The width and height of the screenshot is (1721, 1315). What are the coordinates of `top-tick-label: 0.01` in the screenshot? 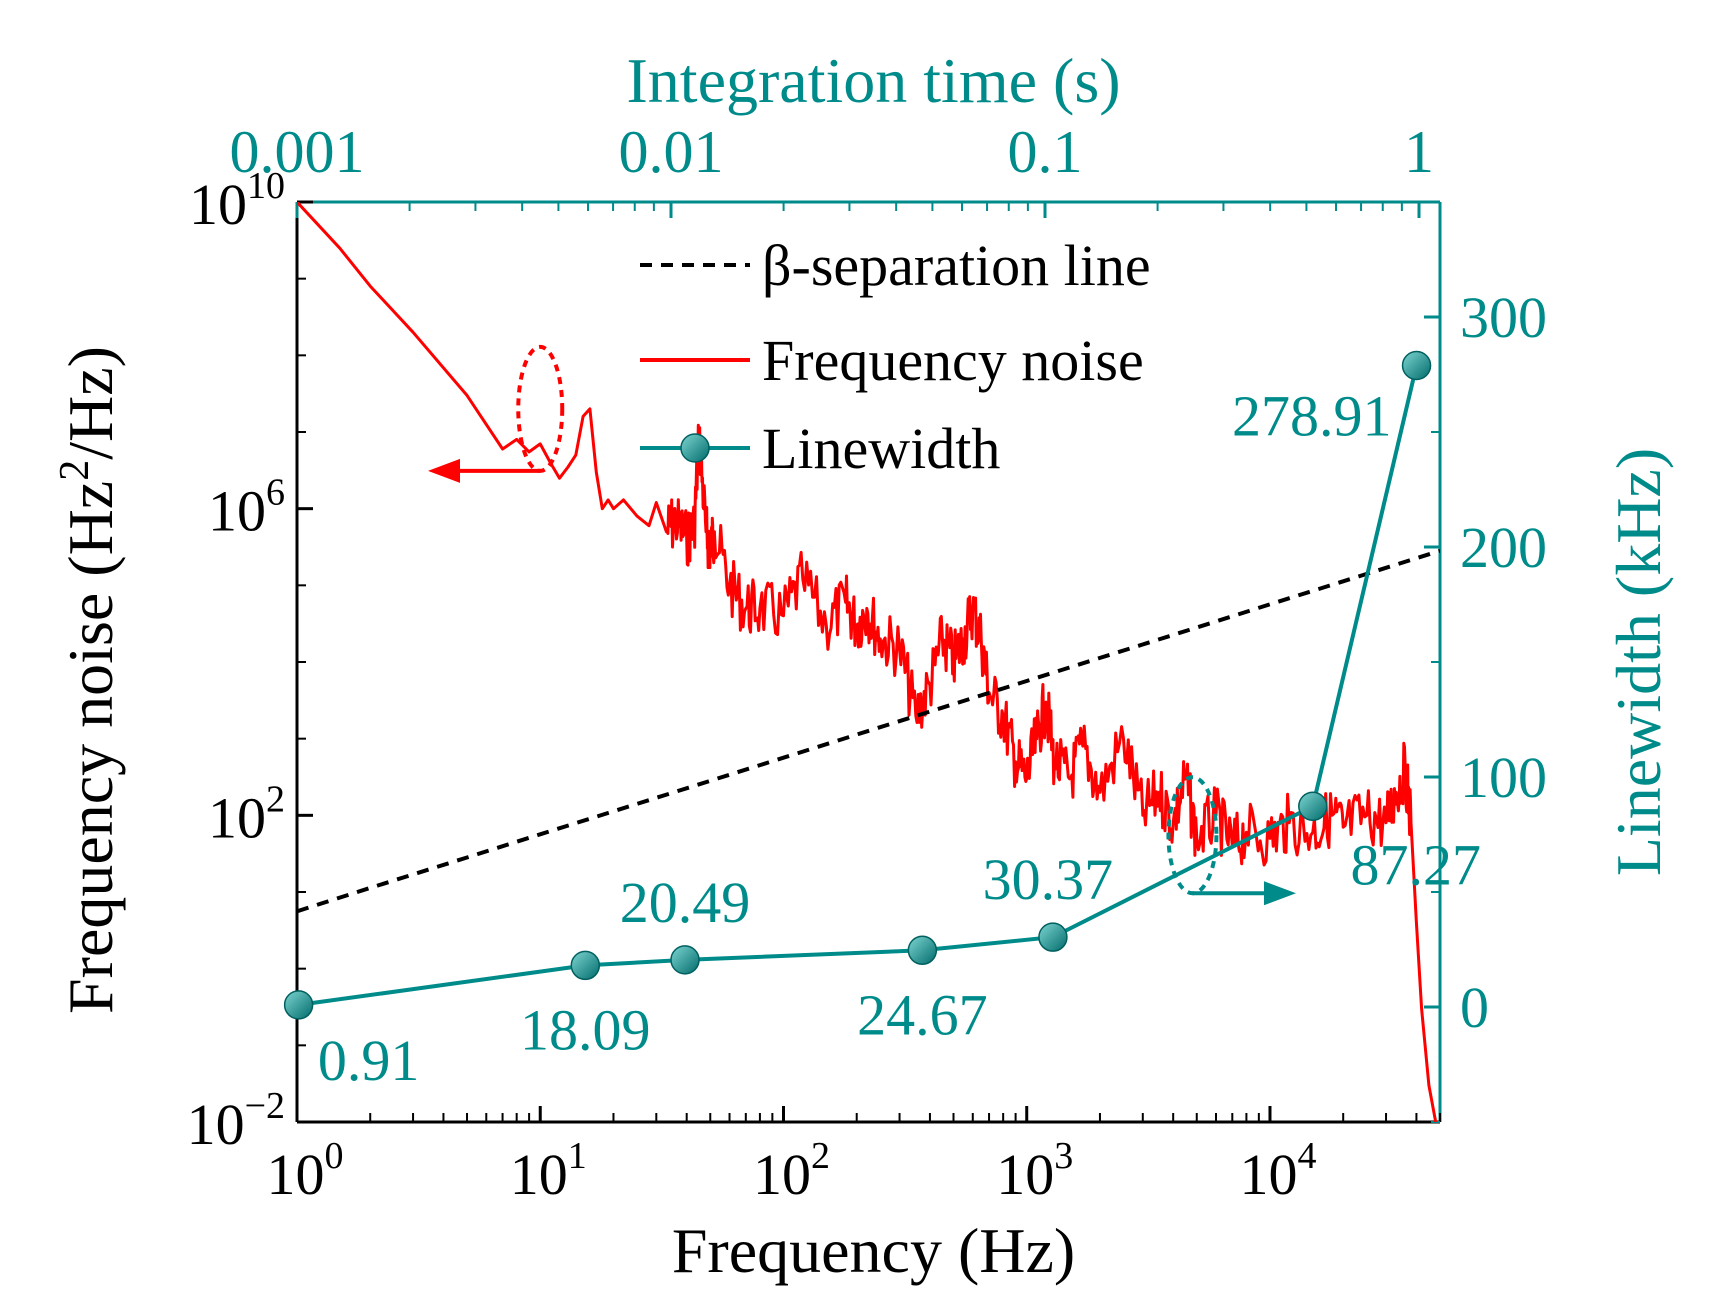 It's located at (671, 152).